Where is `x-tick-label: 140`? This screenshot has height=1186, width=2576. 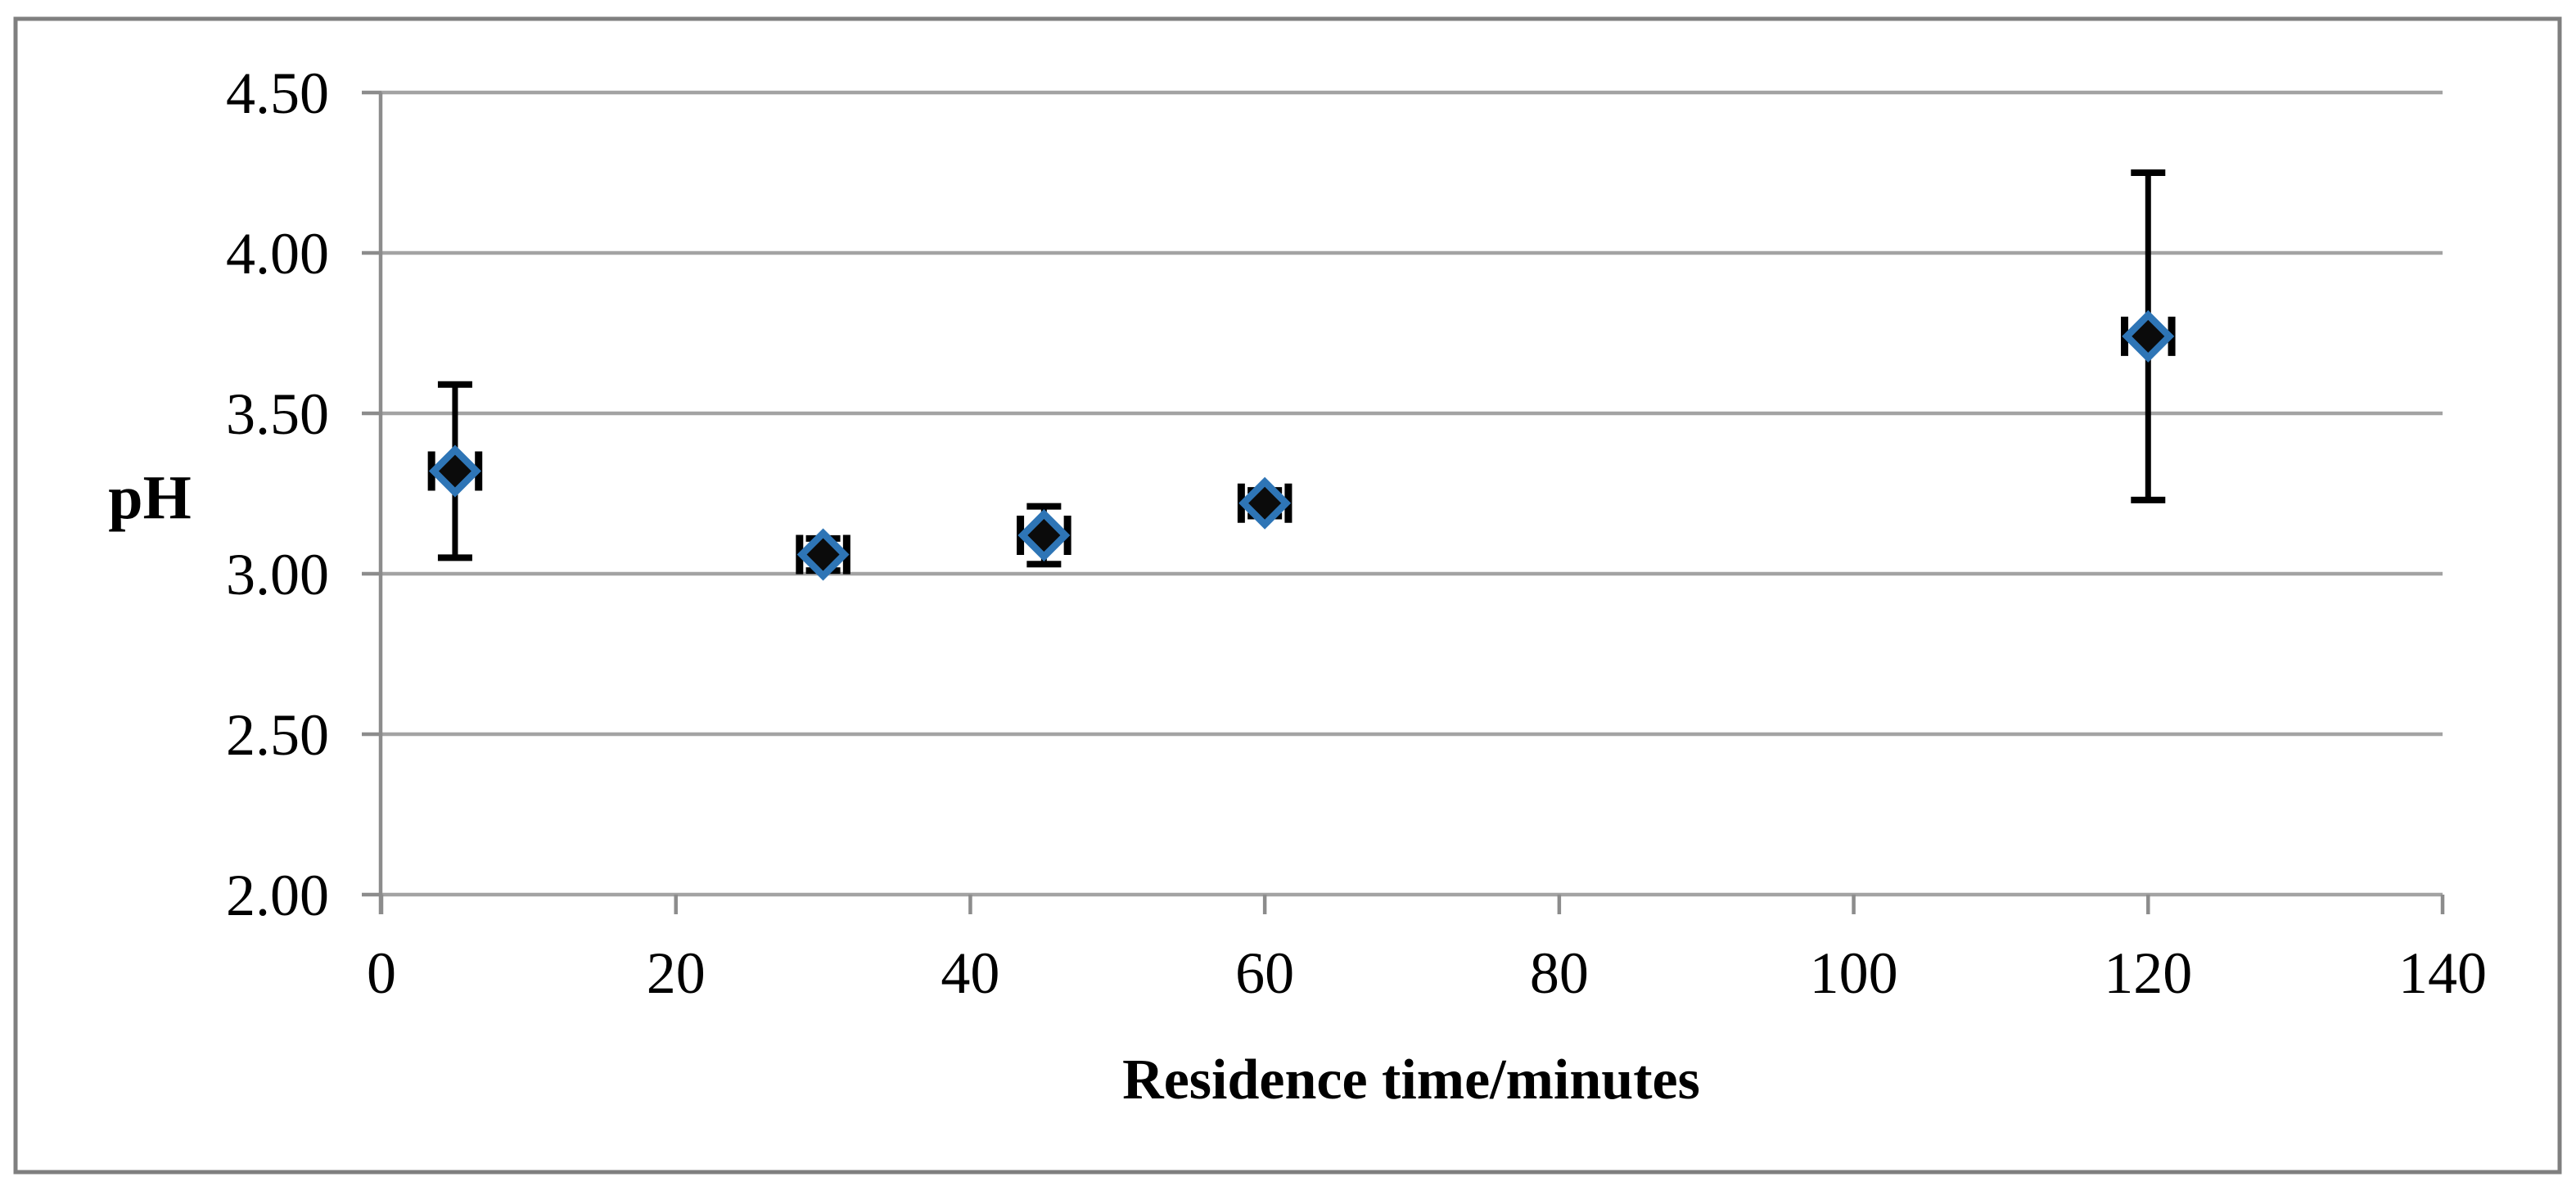 x-tick-label: 140 is located at coordinates (2442, 973).